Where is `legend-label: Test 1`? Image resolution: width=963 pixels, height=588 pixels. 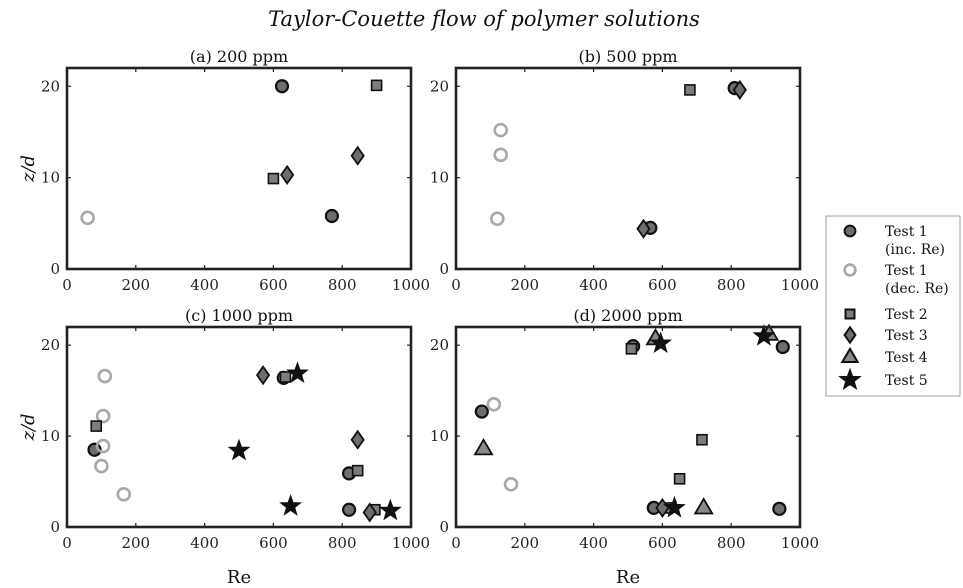 legend-label: Test 1 is located at coordinates (906, 232).